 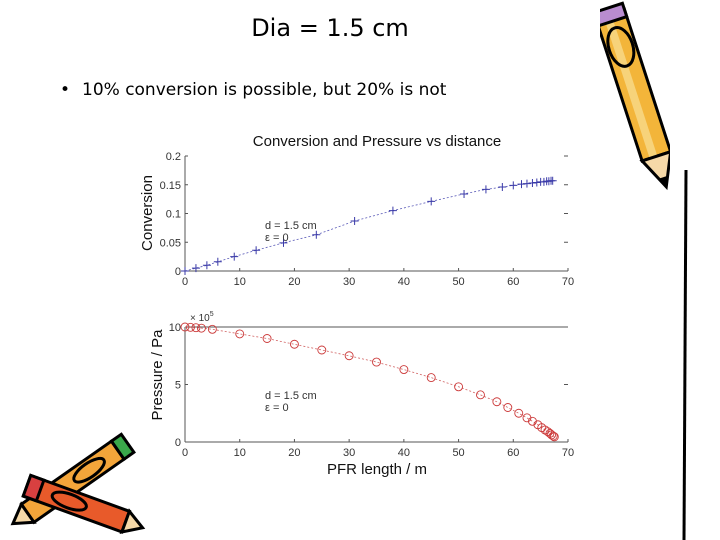 What do you see at coordinates (291, 226) in the screenshot?
I see `upper-annotation-diameter: d = 1.5 cm` at bounding box center [291, 226].